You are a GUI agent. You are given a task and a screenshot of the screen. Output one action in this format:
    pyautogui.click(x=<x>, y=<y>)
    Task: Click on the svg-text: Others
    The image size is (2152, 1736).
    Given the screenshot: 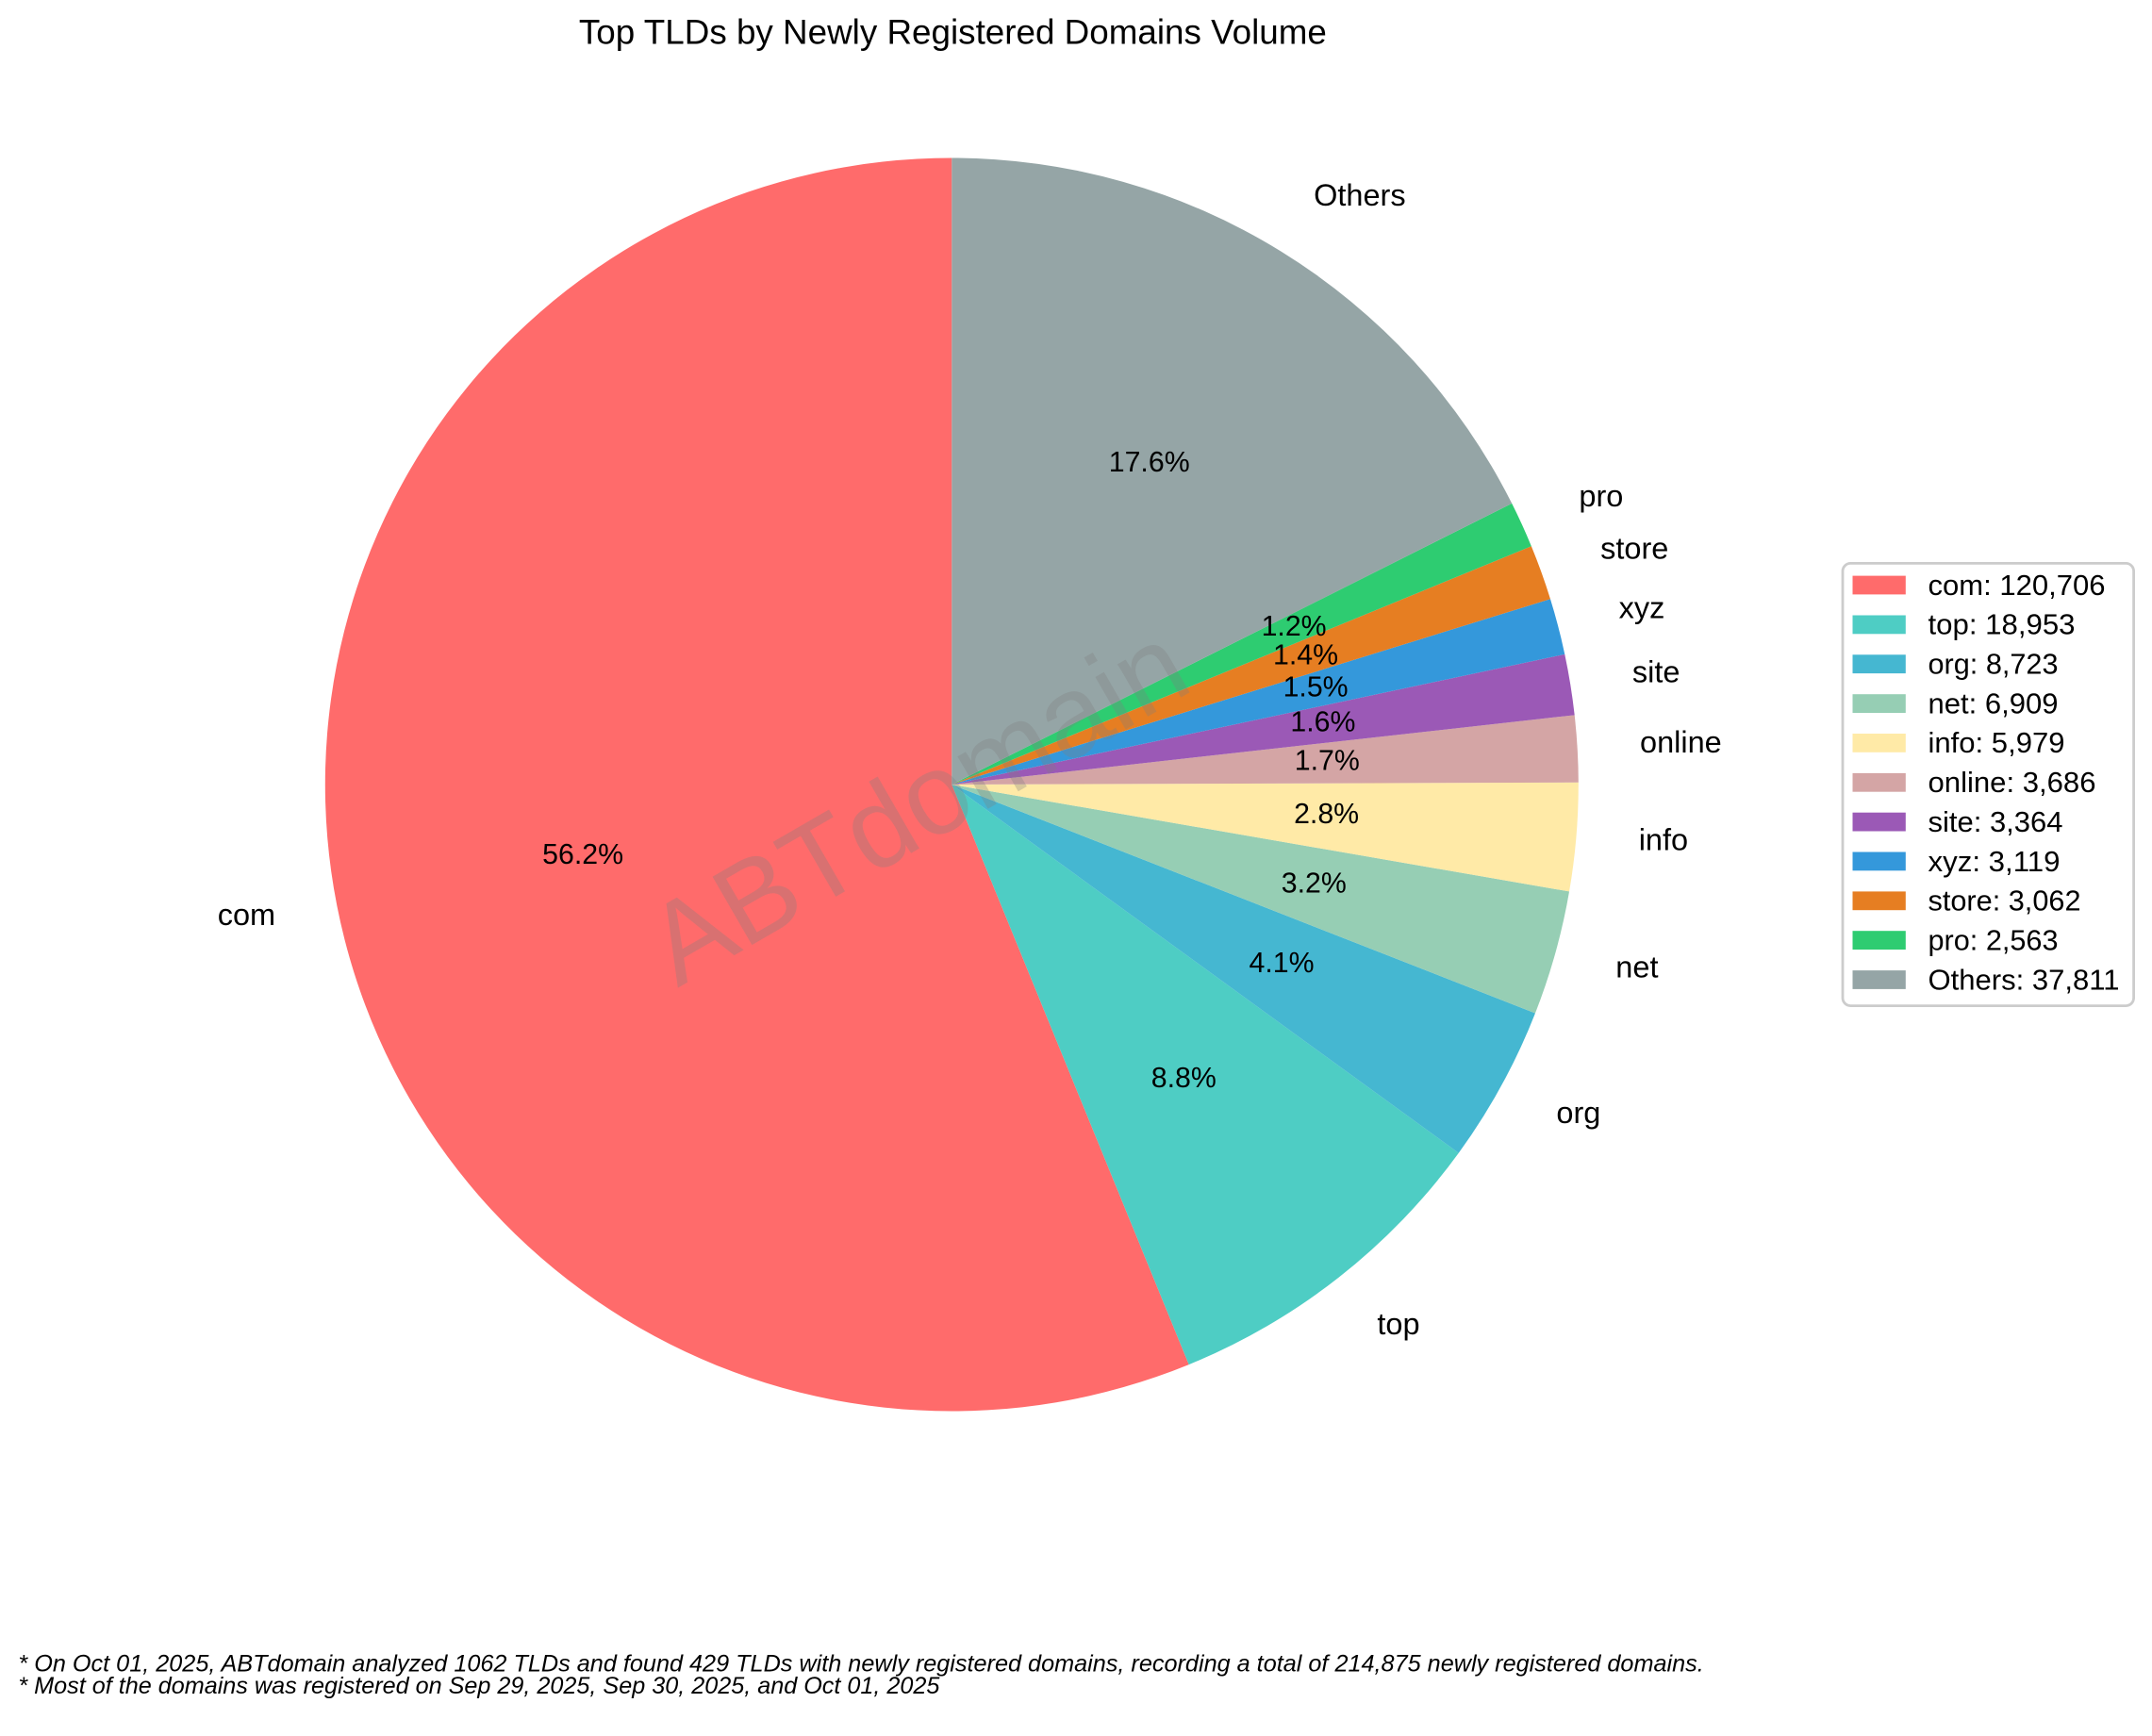 What is the action you would take?
    pyautogui.click(x=1360, y=195)
    